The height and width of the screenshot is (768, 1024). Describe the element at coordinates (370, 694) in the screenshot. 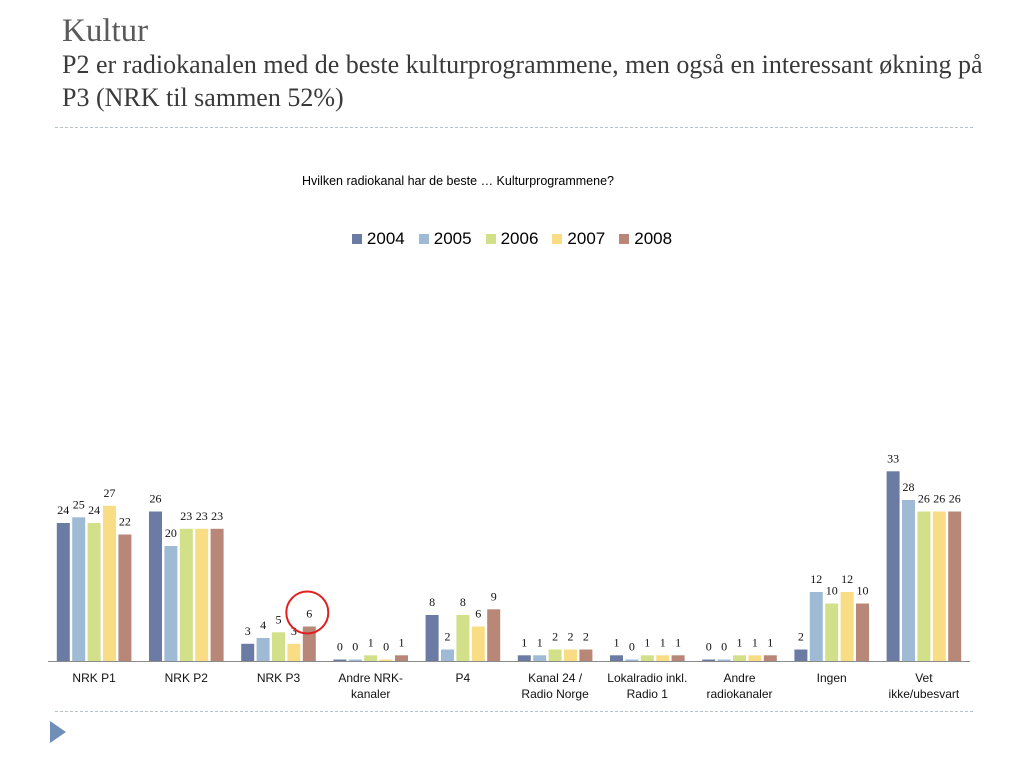

I see `category-label: kanaler` at that location.